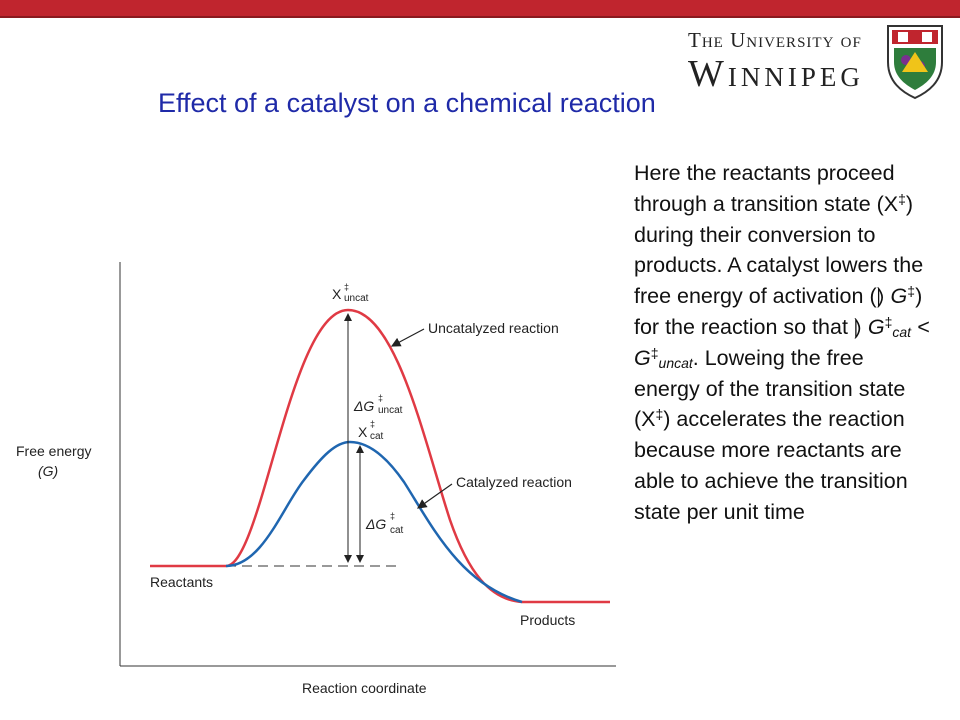 The image size is (960, 720). I want to click on reactants-label: Reactants, so click(181, 582).